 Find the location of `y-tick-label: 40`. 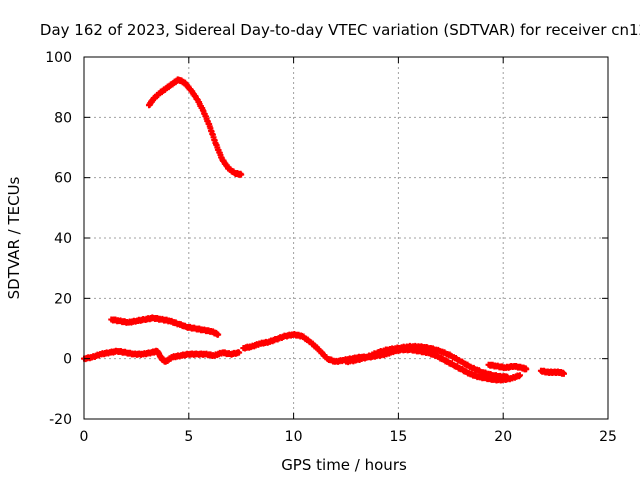

y-tick-label: 40 is located at coordinates (63, 239).